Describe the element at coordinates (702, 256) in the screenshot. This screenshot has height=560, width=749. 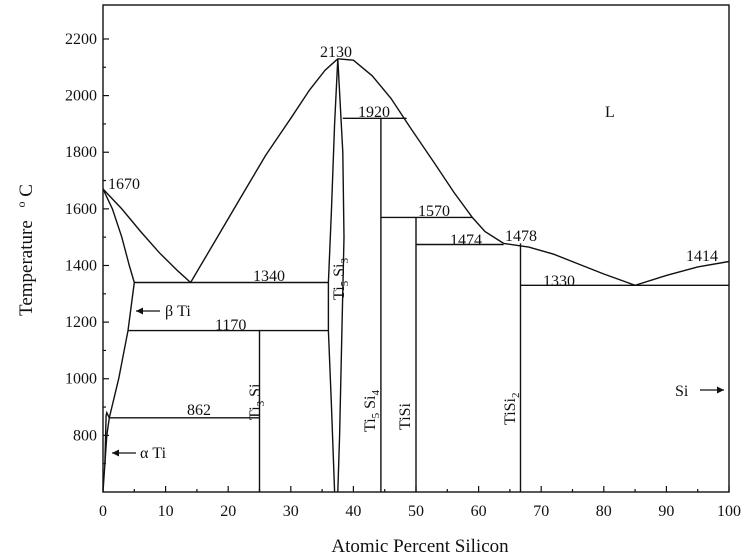
I see `temp-label-1414: 1414` at that location.